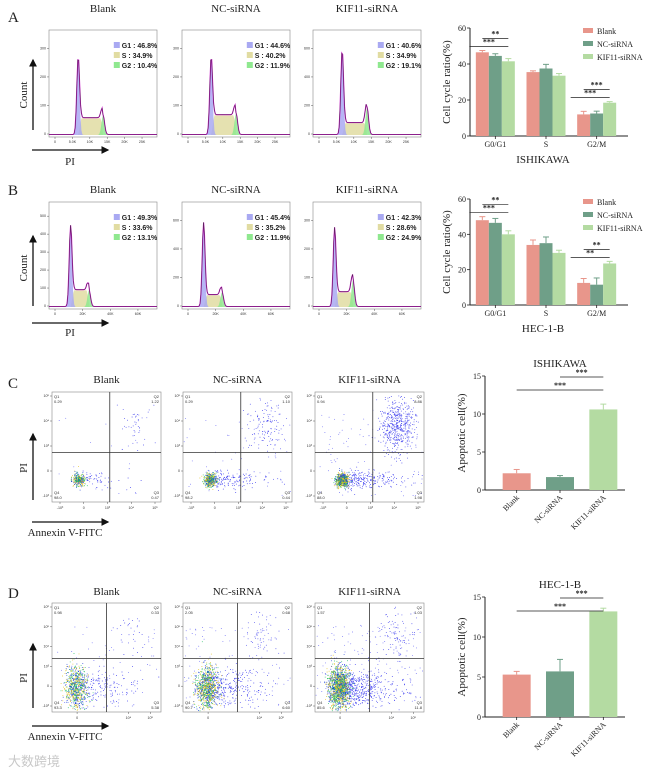 The width and height of the screenshot is (657, 778). Describe the element at coordinates (286, 497) in the screenshot. I see `quadrant-value-q3: 0.44` at that location.